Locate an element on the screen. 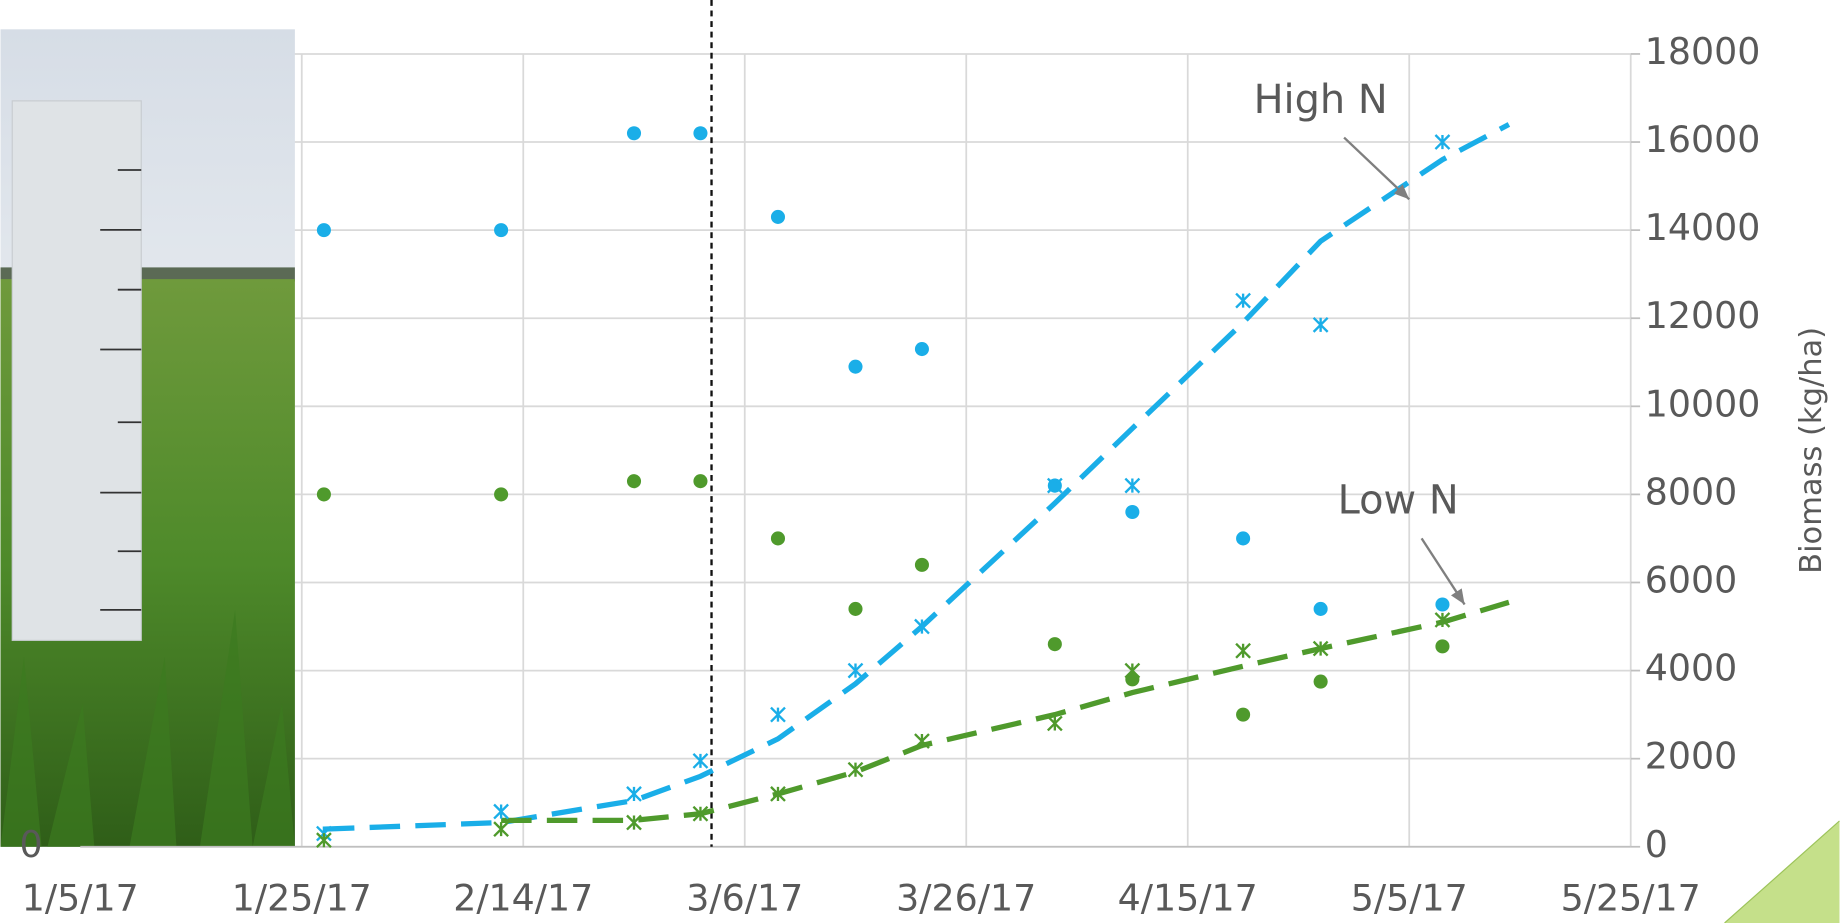 Image resolution: width=1840 pixels, height=923 pixels. x-tick-label: 1/5/17 is located at coordinates (80, 898).